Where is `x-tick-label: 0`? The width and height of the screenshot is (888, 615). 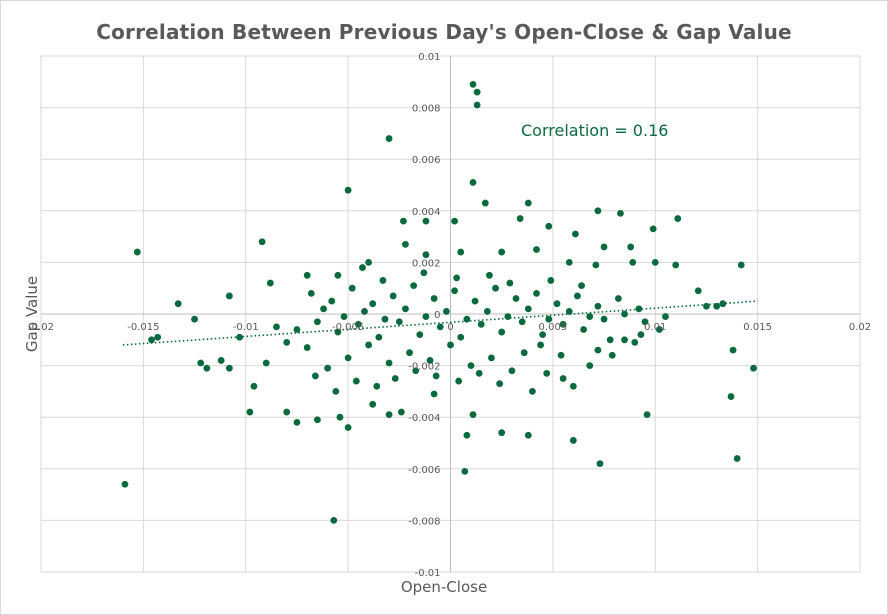
x-tick-label: 0 is located at coordinates (450, 327).